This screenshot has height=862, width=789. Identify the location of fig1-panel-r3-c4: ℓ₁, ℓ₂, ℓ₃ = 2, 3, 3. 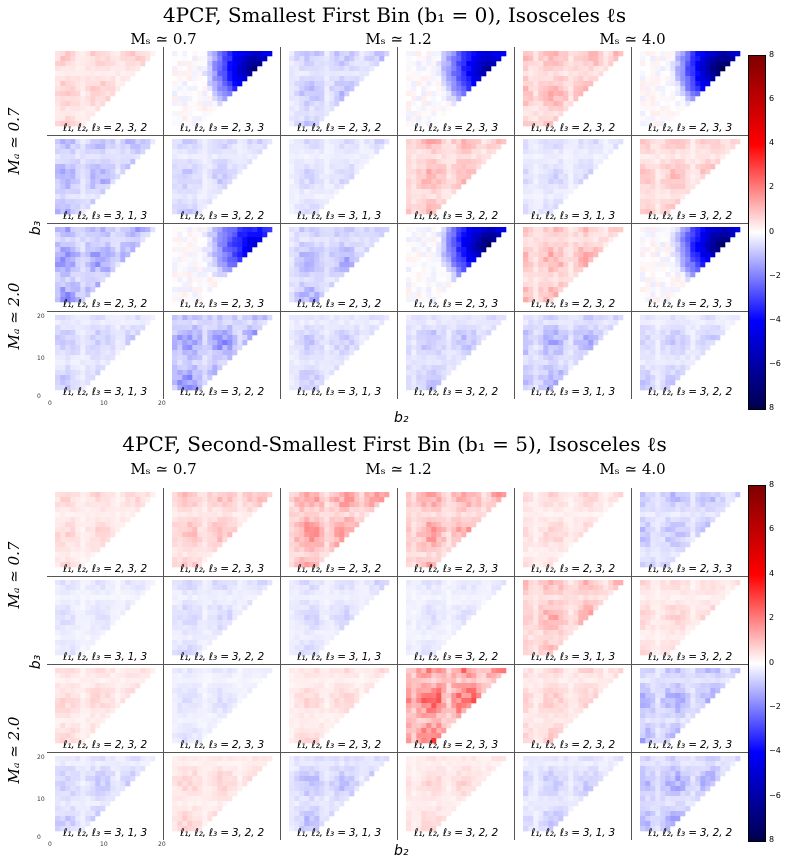
(456, 267).